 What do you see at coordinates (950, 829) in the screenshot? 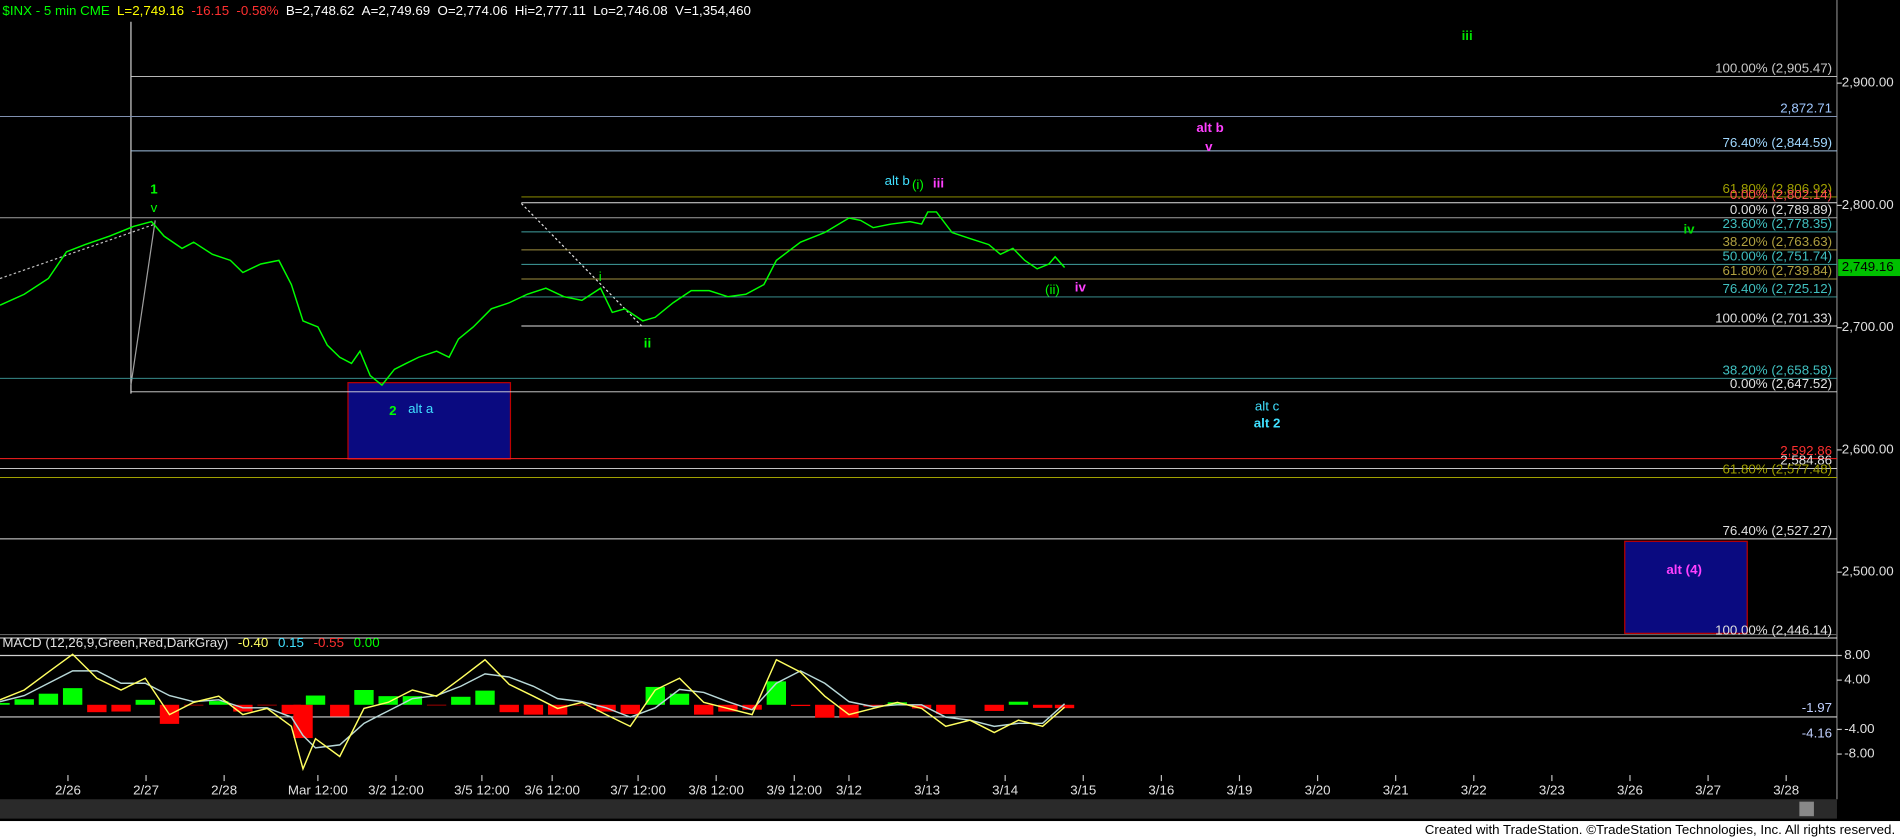
I see `footer-strip` at bounding box center [950, 829].